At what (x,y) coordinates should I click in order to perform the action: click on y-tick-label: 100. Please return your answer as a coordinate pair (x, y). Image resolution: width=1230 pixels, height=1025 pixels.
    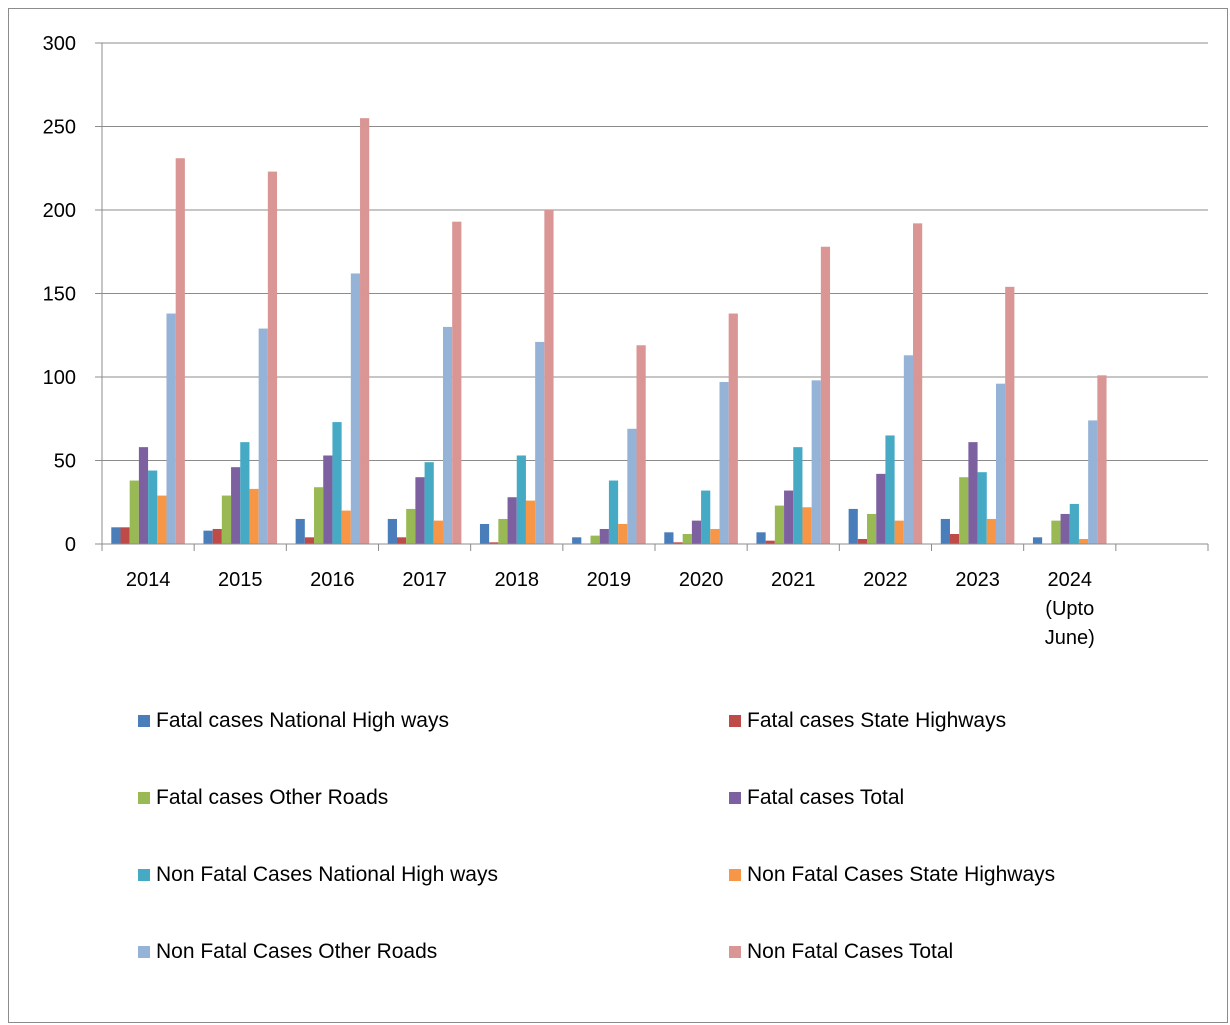
    Looking at the image, I should click on (59, 378).